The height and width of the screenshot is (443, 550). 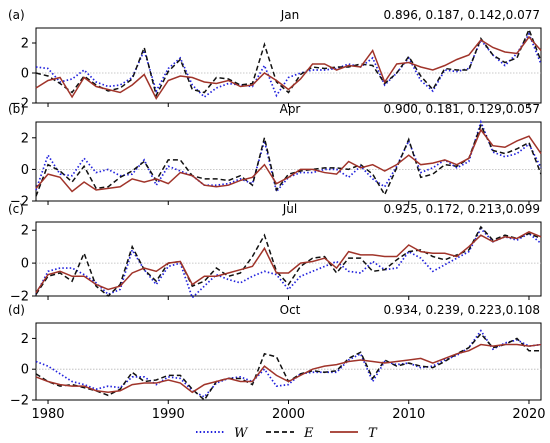 What do you see at coordinates (290, 15) in the screenshot?
I see `panel-title-0: Jan` at bounding box center [290, 15].